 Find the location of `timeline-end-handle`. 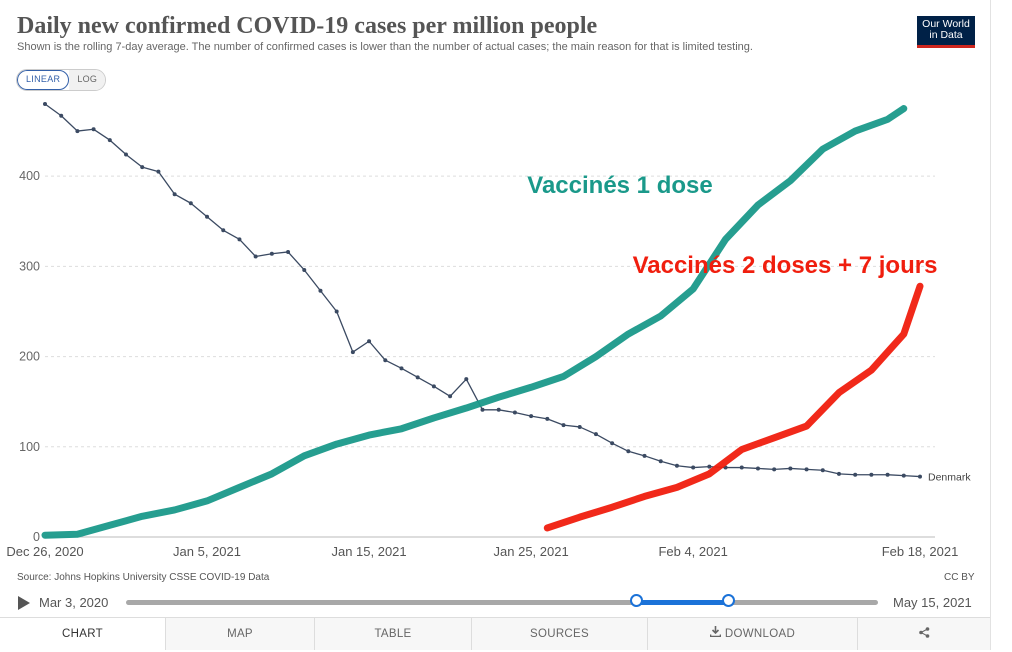

timeline-end-handle is located at coordinates (728, 600).